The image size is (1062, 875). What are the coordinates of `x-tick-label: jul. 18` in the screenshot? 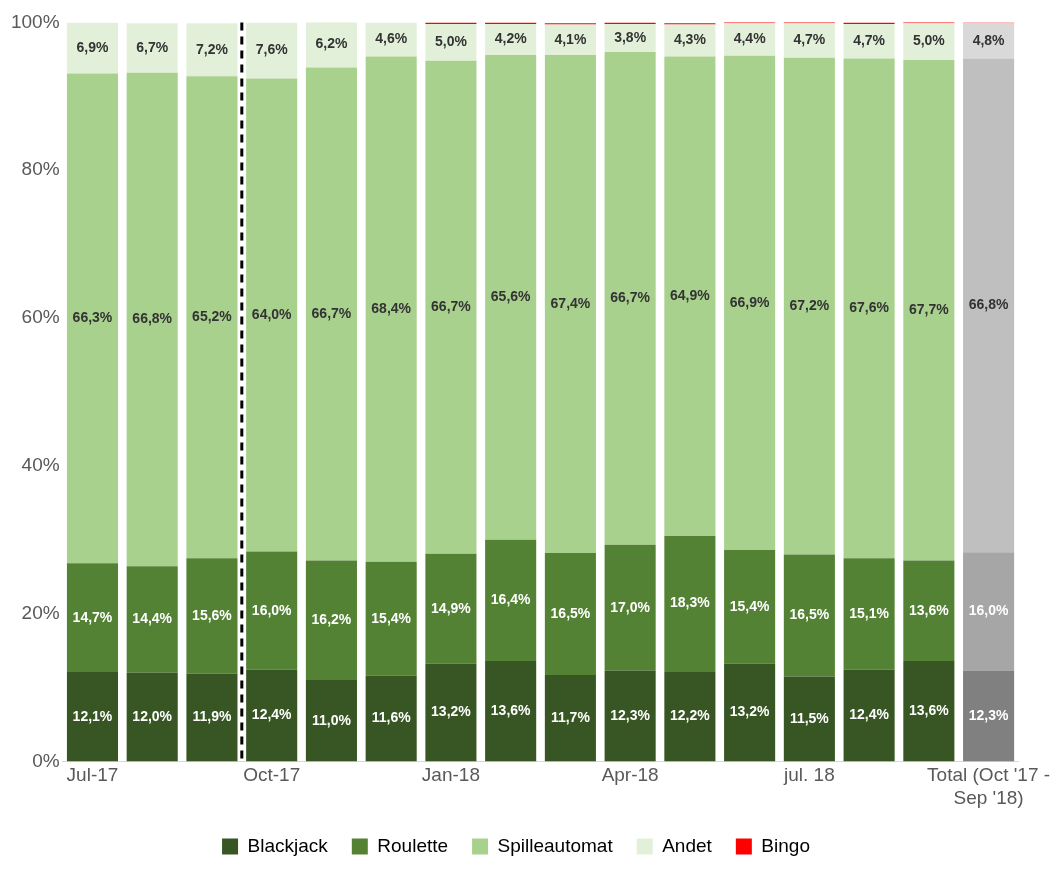 It's located at (809, 775).